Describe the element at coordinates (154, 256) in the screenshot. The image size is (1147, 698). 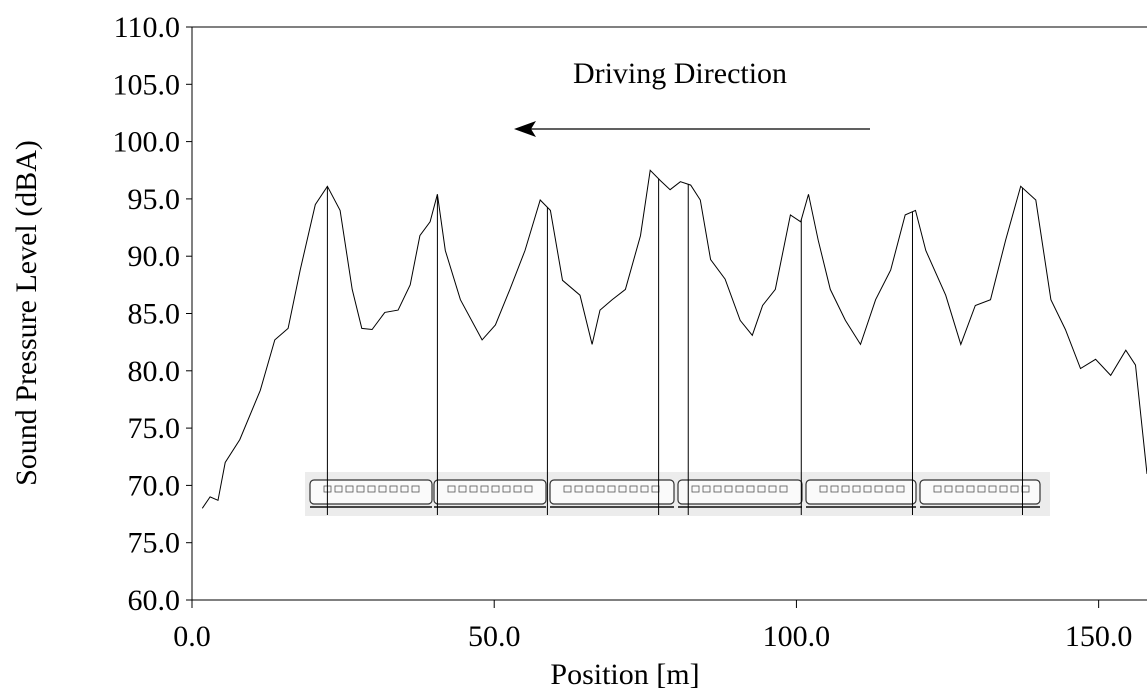
I see `y-tick-label: 90.0` at that location.